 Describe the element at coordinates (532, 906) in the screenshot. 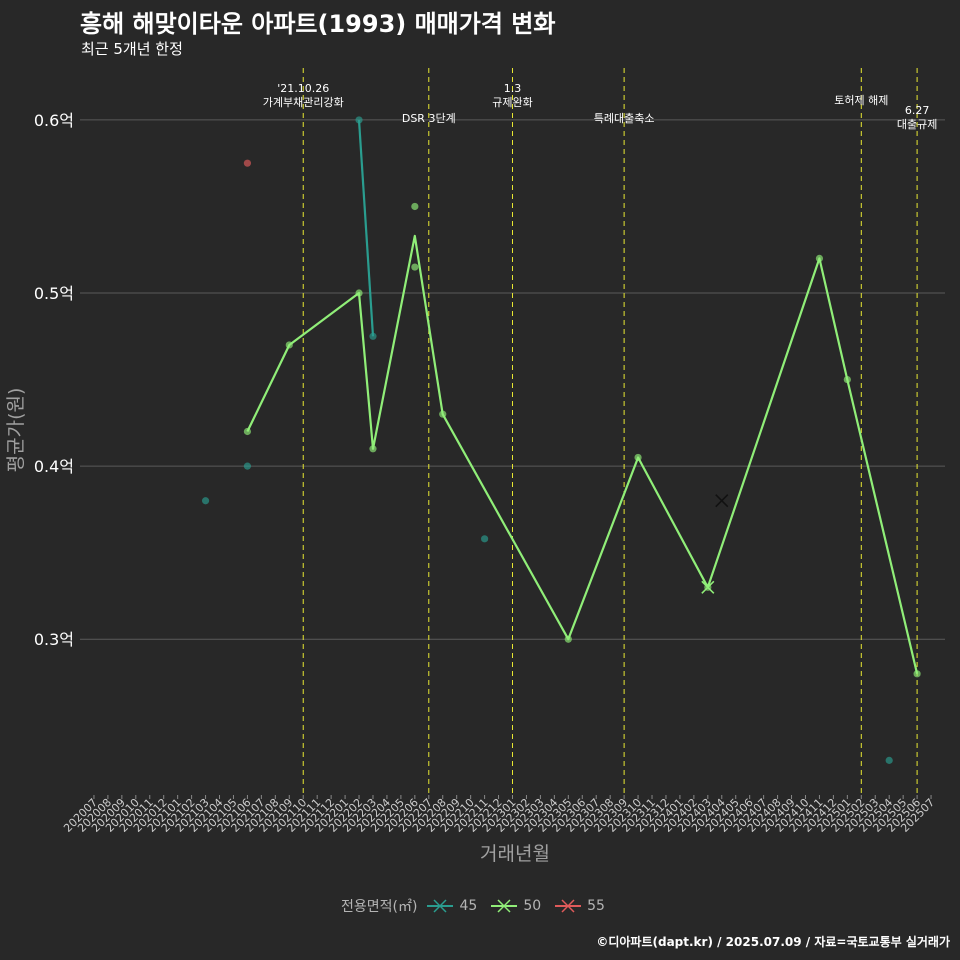

I see `legend-label-50: 50` at that location.